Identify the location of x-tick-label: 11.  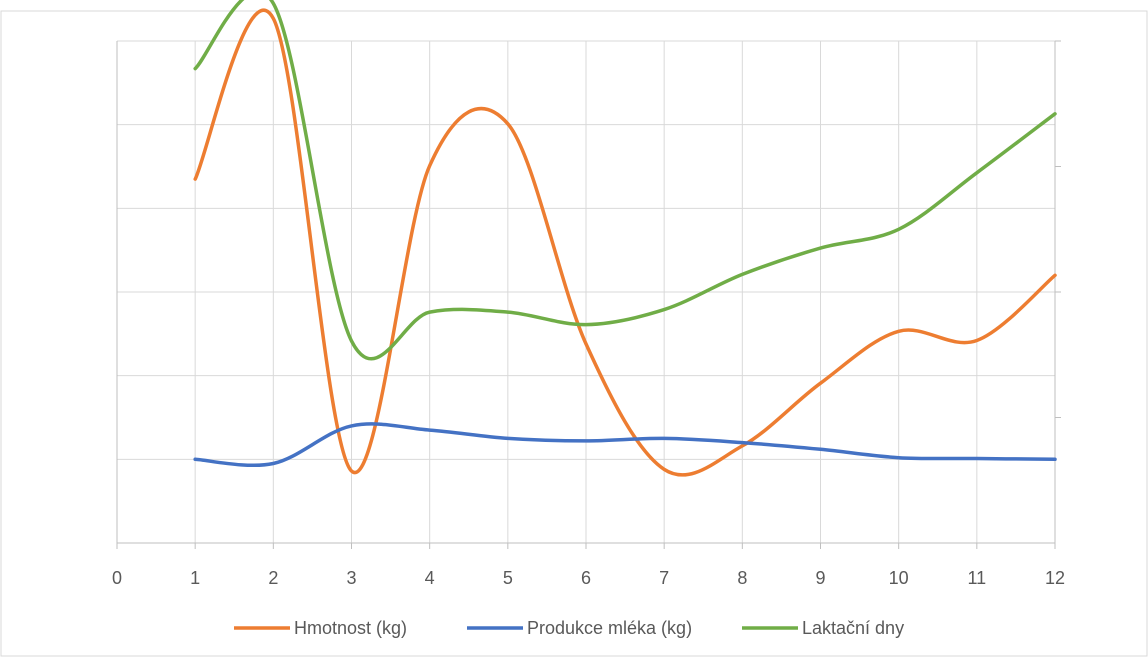
(976, 578).